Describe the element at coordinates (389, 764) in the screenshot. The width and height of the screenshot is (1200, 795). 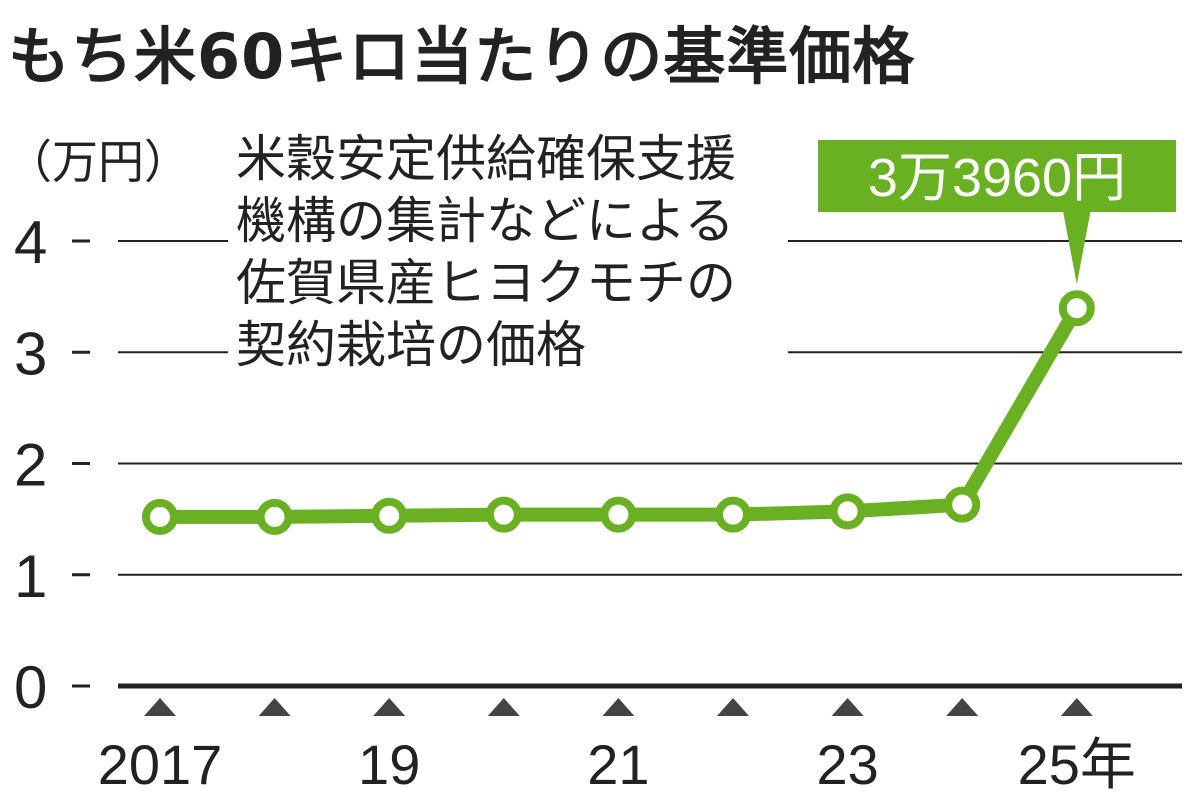
I see `x-tick-label: 19` at that location.